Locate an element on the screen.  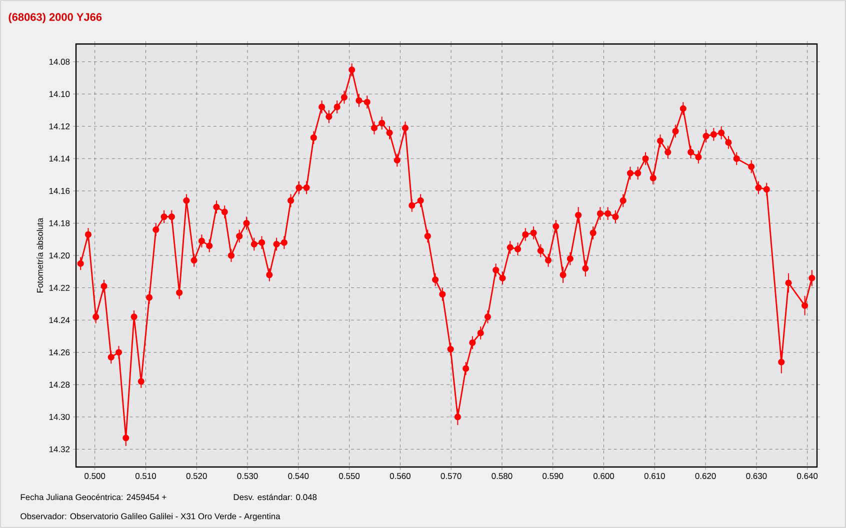
x-tick-label: 0.560 is located at coordinates (400, 476).